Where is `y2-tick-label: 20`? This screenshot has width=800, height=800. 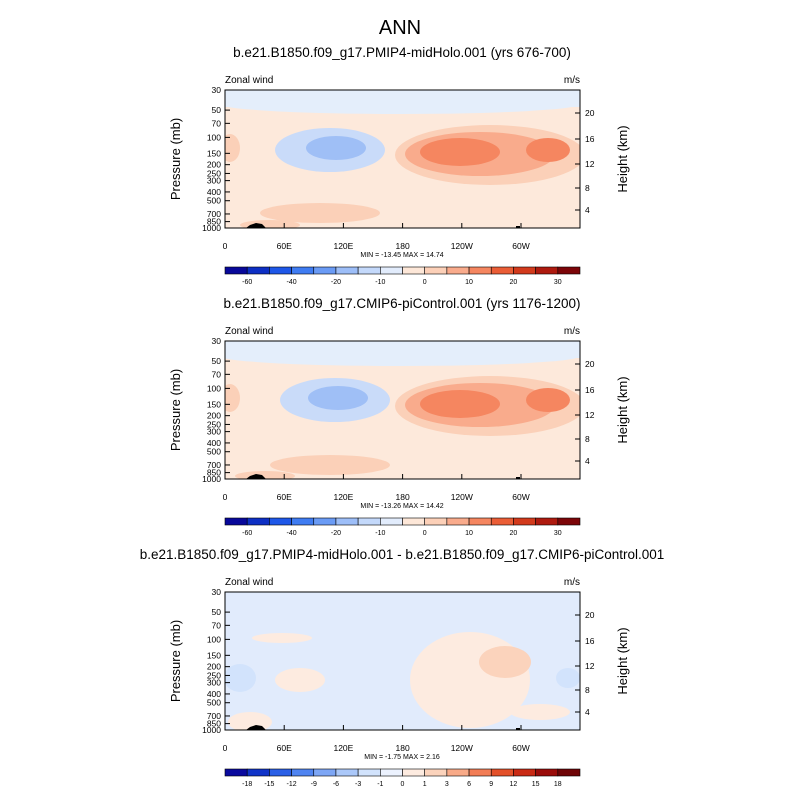
y2-tick-label: 20 is located at coordinates (590, 113).